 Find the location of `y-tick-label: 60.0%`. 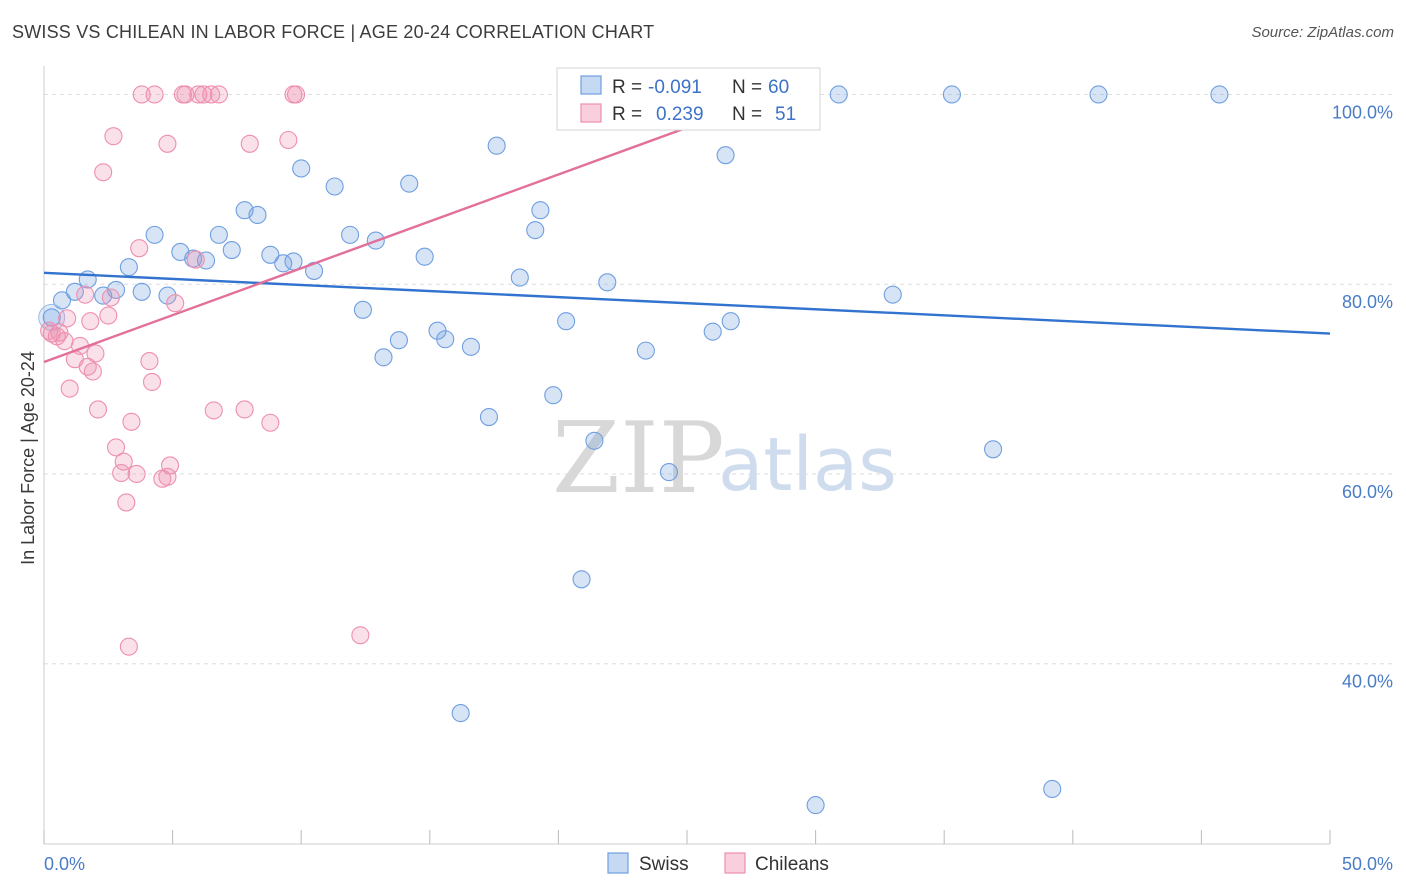

y-tick-label: 60.0% is located at coordinates (1367, 492).